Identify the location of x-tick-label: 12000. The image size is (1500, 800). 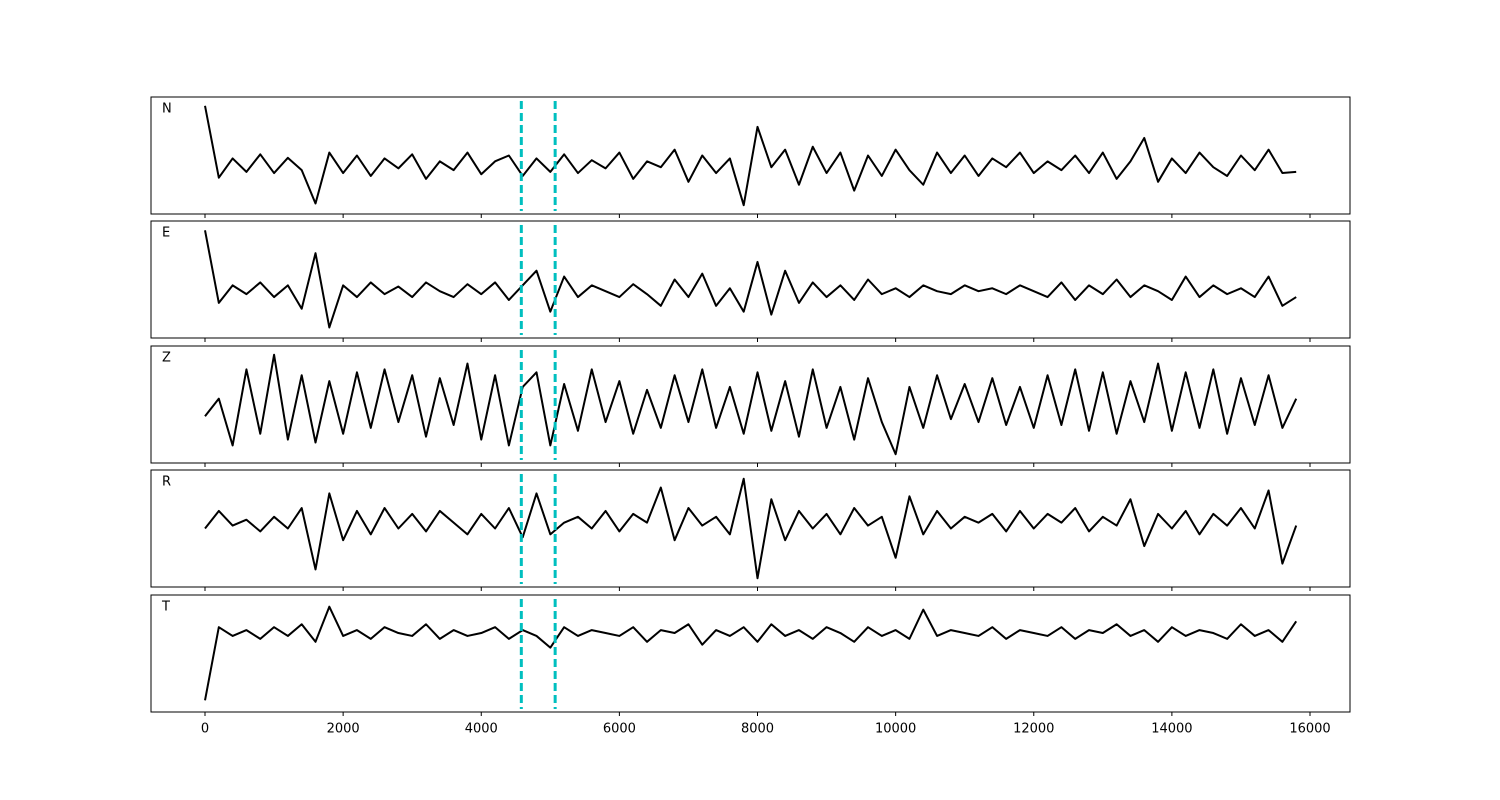
(1033, 729).